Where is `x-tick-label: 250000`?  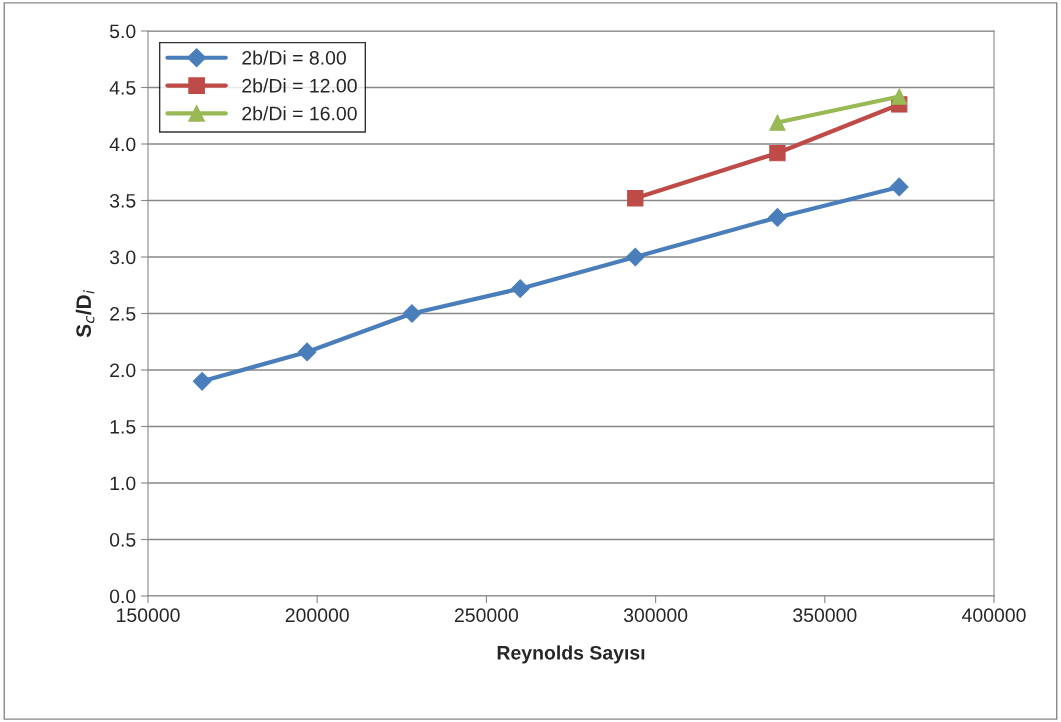 x-tick-label: 250000 is located at coordinates (486, 615).